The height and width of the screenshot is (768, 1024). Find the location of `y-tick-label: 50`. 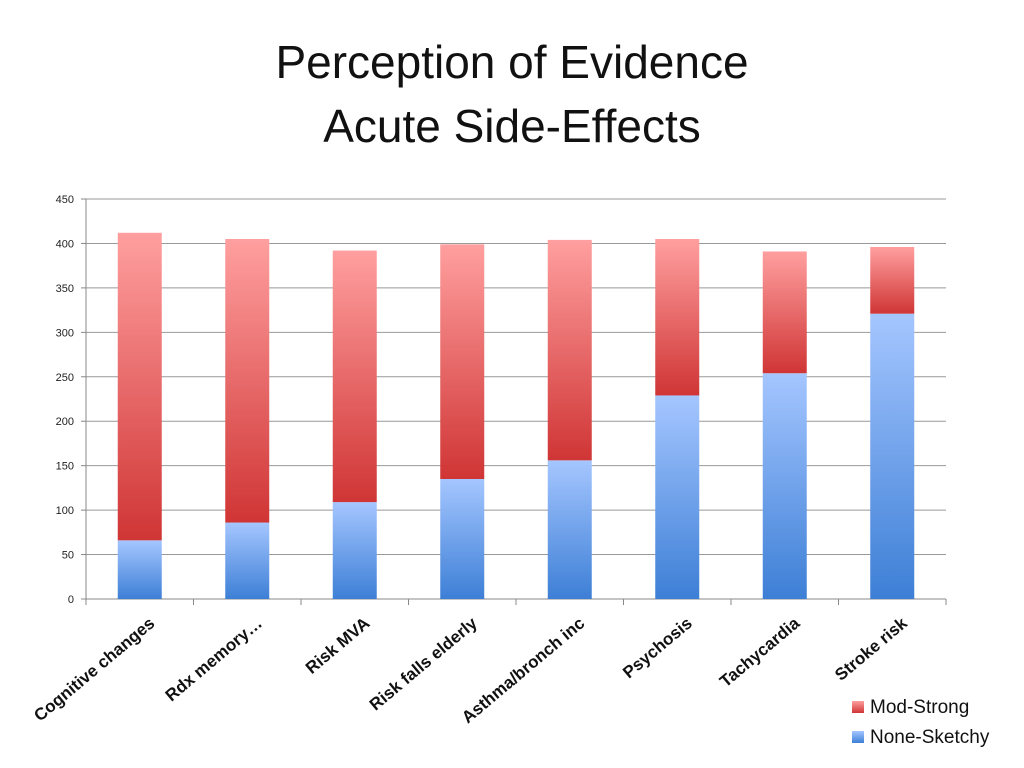

y-tick-label: 50 is located at coordinates (68, 556).